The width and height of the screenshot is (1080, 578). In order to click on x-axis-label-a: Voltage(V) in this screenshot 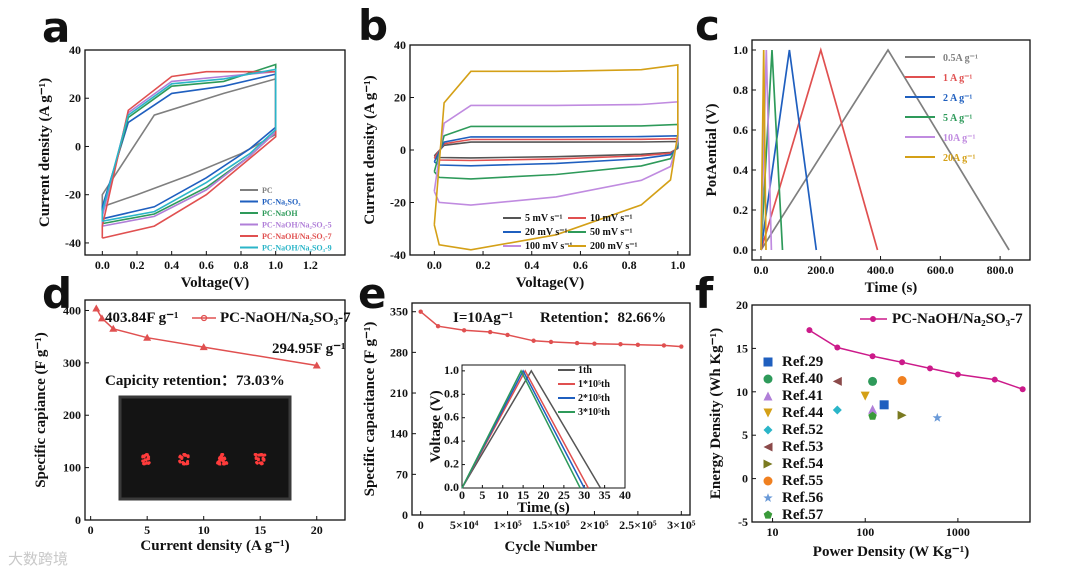, I will do `click(215, 283)`.